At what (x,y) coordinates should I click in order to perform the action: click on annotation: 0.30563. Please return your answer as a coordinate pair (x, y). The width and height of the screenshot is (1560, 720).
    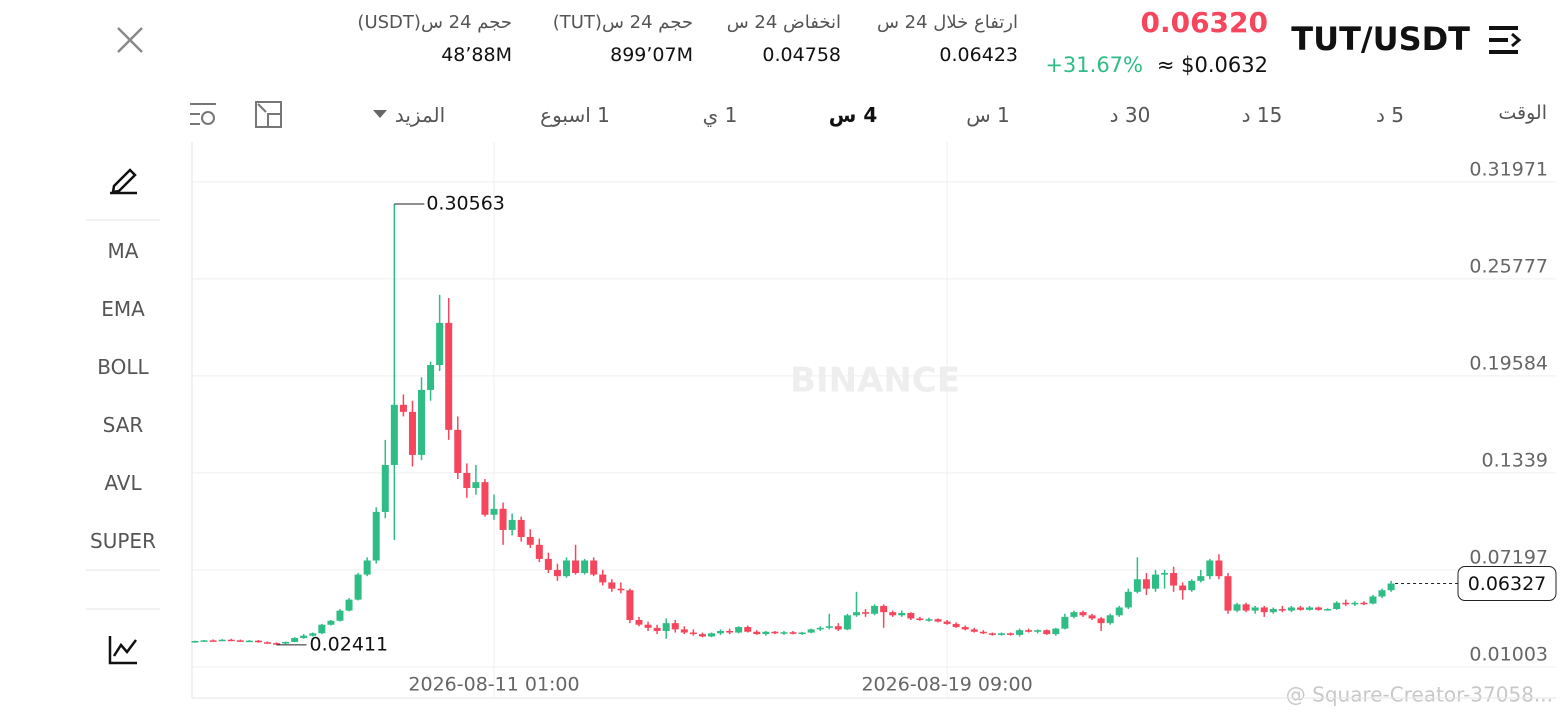
    Looking at the image, I should click on (465, 203).